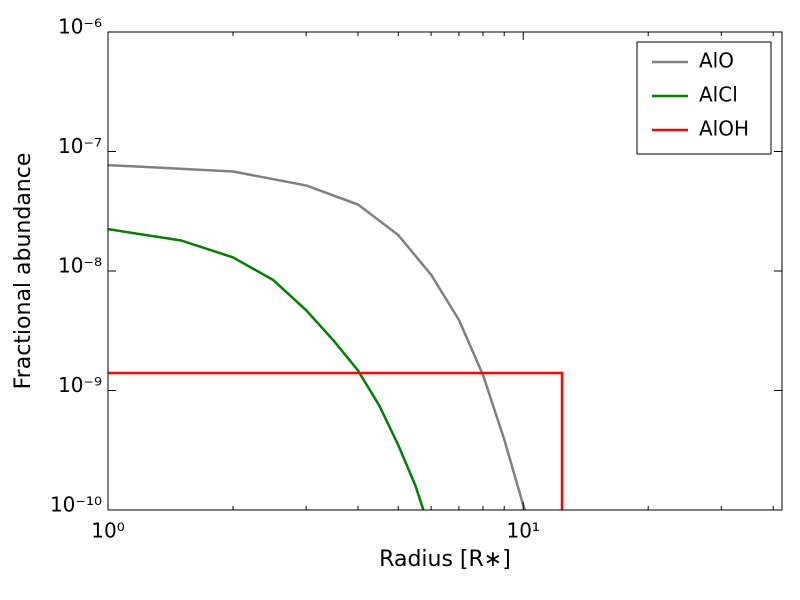 This screenshot has width=800, height=600. Describe the element at coordinates (718, 95) in the screenshot. I see `legend-label: AlCl` at that location.